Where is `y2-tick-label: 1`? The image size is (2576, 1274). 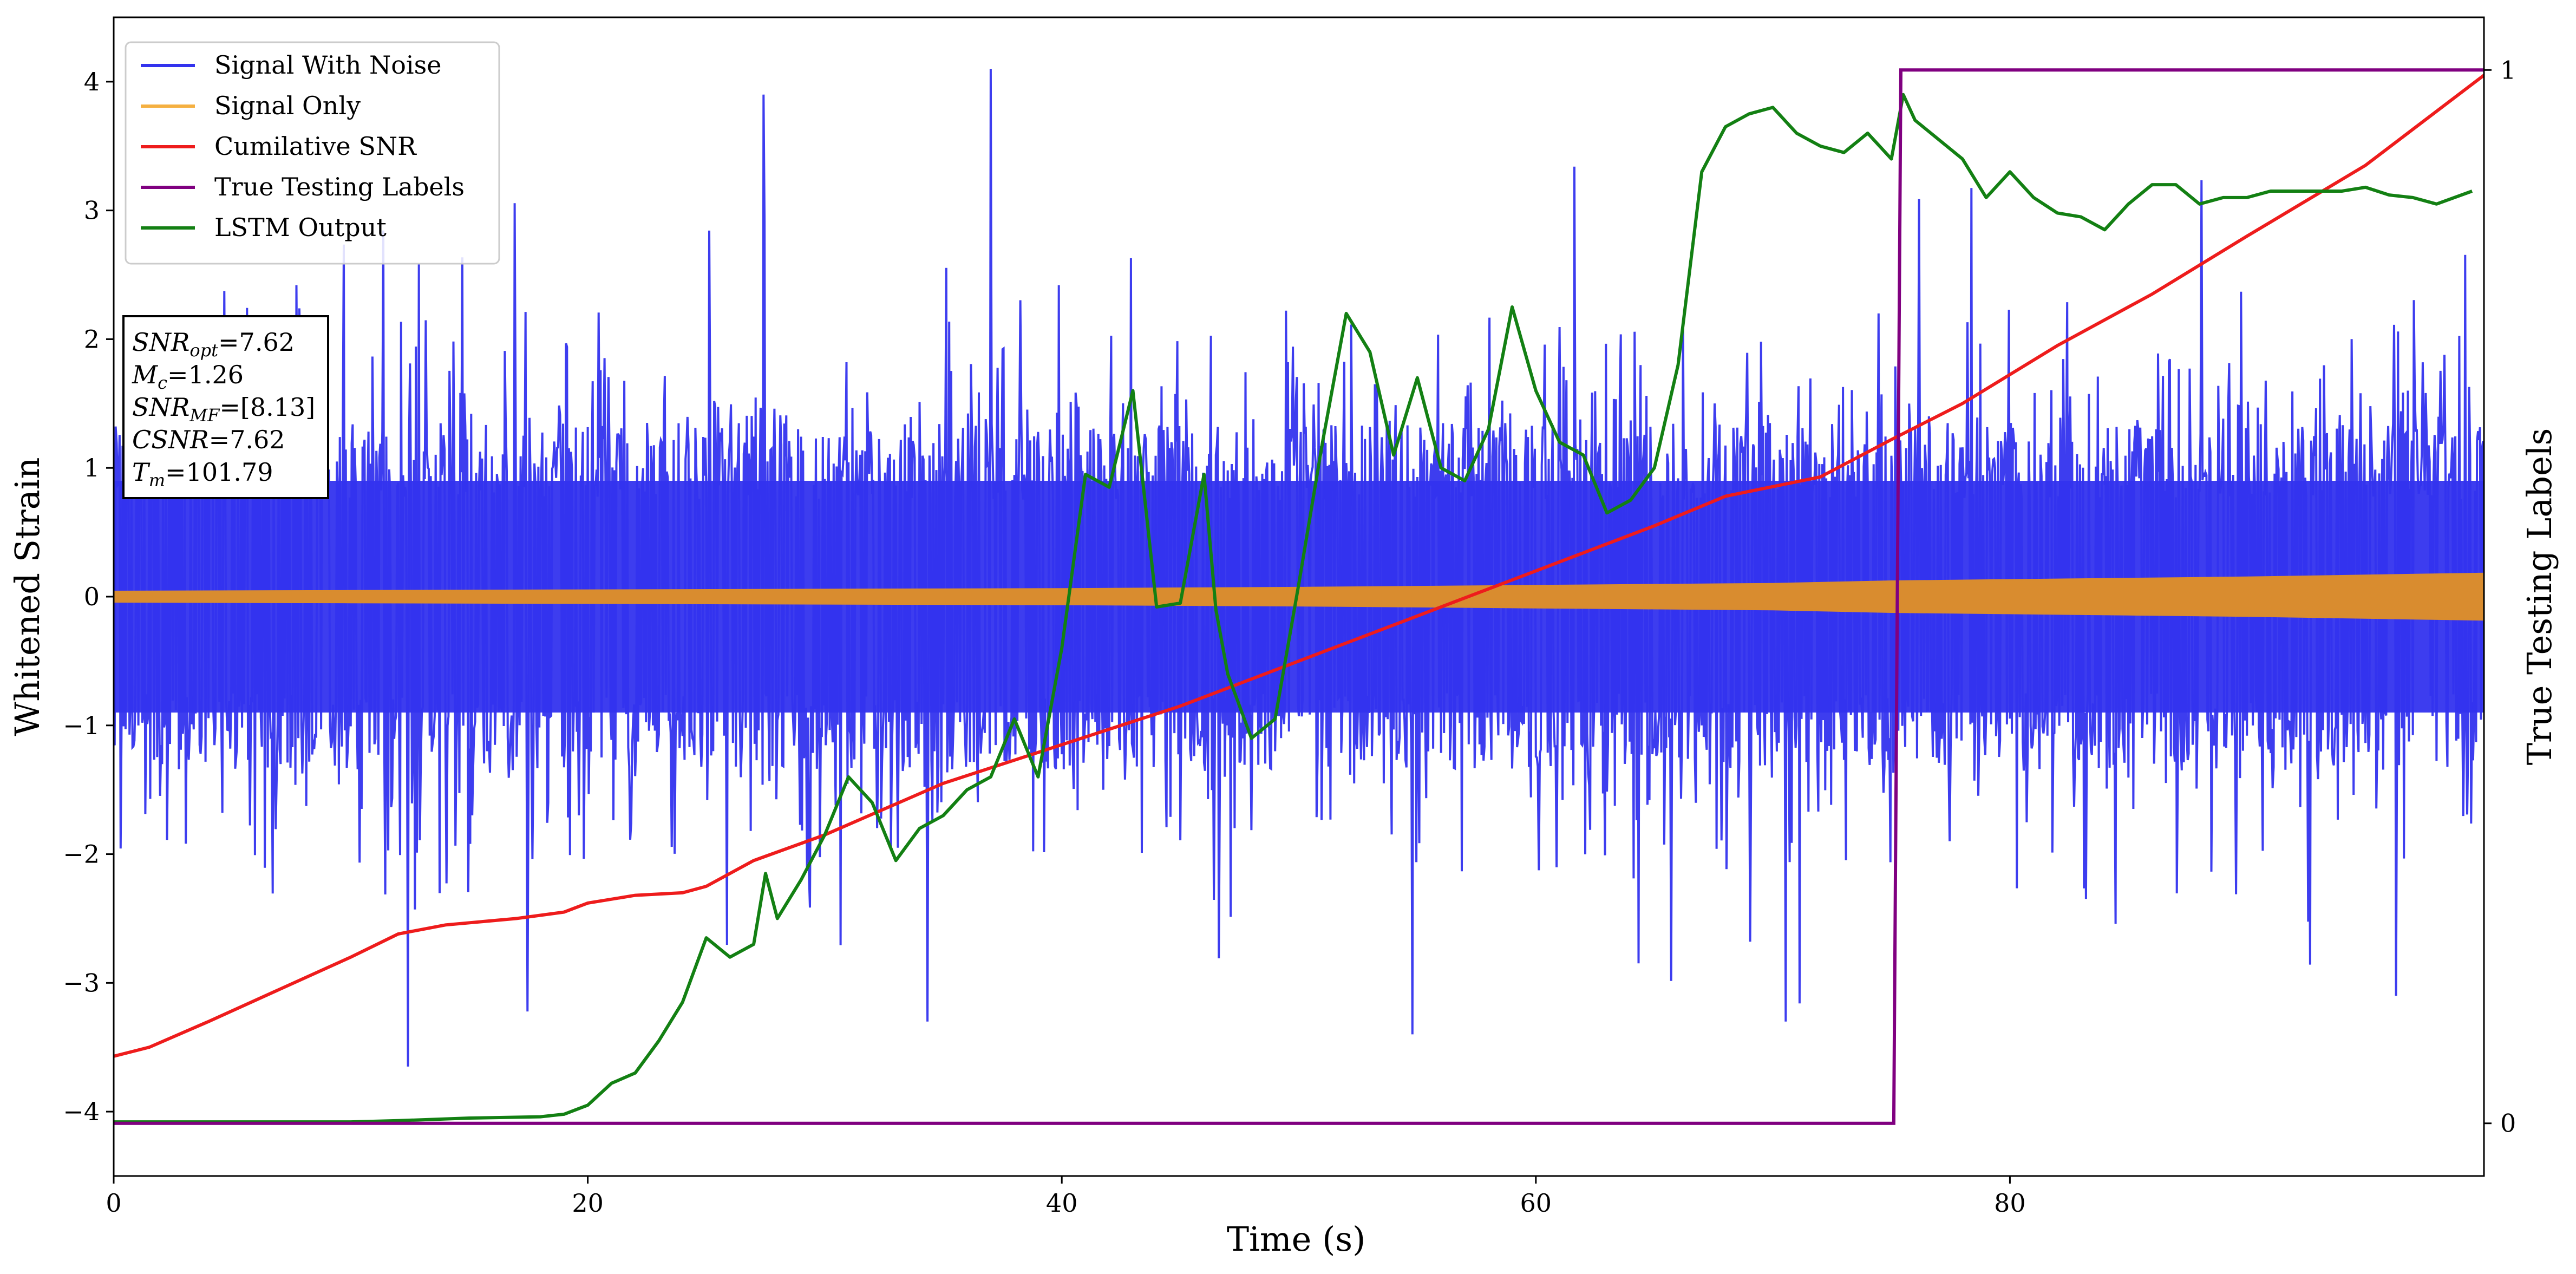
y2-tick-label: 1 is located at coordinates (2508, 69).